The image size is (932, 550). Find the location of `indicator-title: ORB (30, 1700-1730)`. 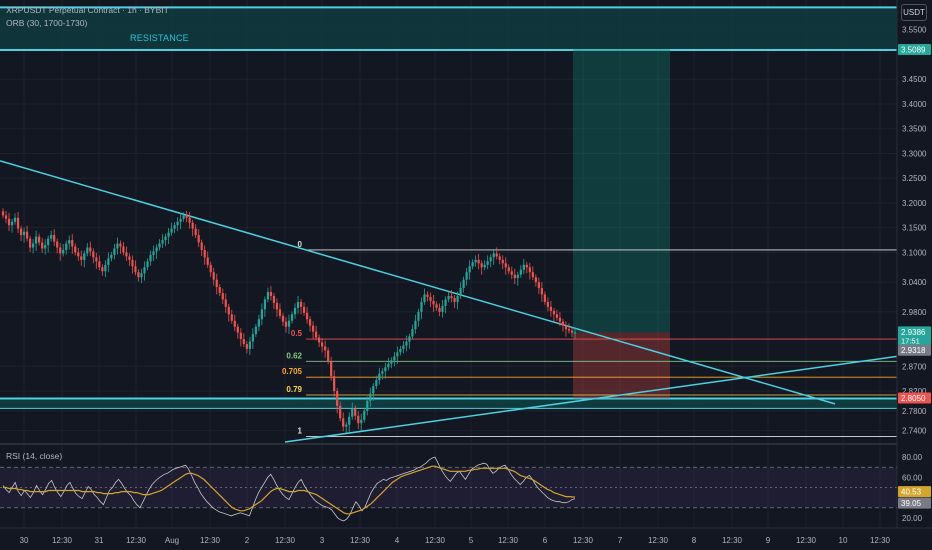

indicator-title: ORB (30, 1700-1730) is located at coordinates (47, 23).